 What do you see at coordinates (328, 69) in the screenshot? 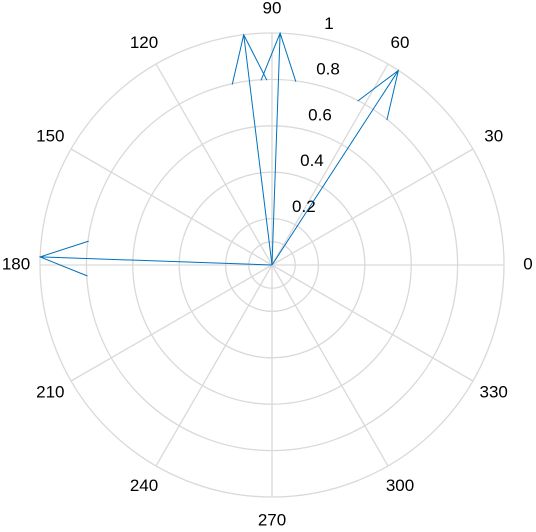
I see `r-tick-label: 0.8` at bounding box center [328, 69].